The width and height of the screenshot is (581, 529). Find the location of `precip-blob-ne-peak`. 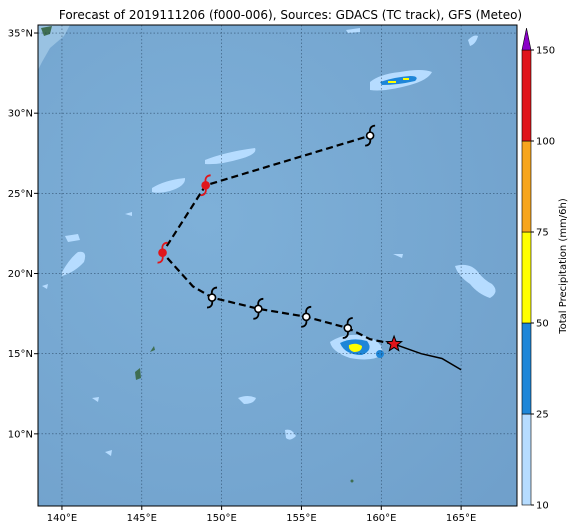

precip-blob-ne-peak is located at coordinates (392, 82).